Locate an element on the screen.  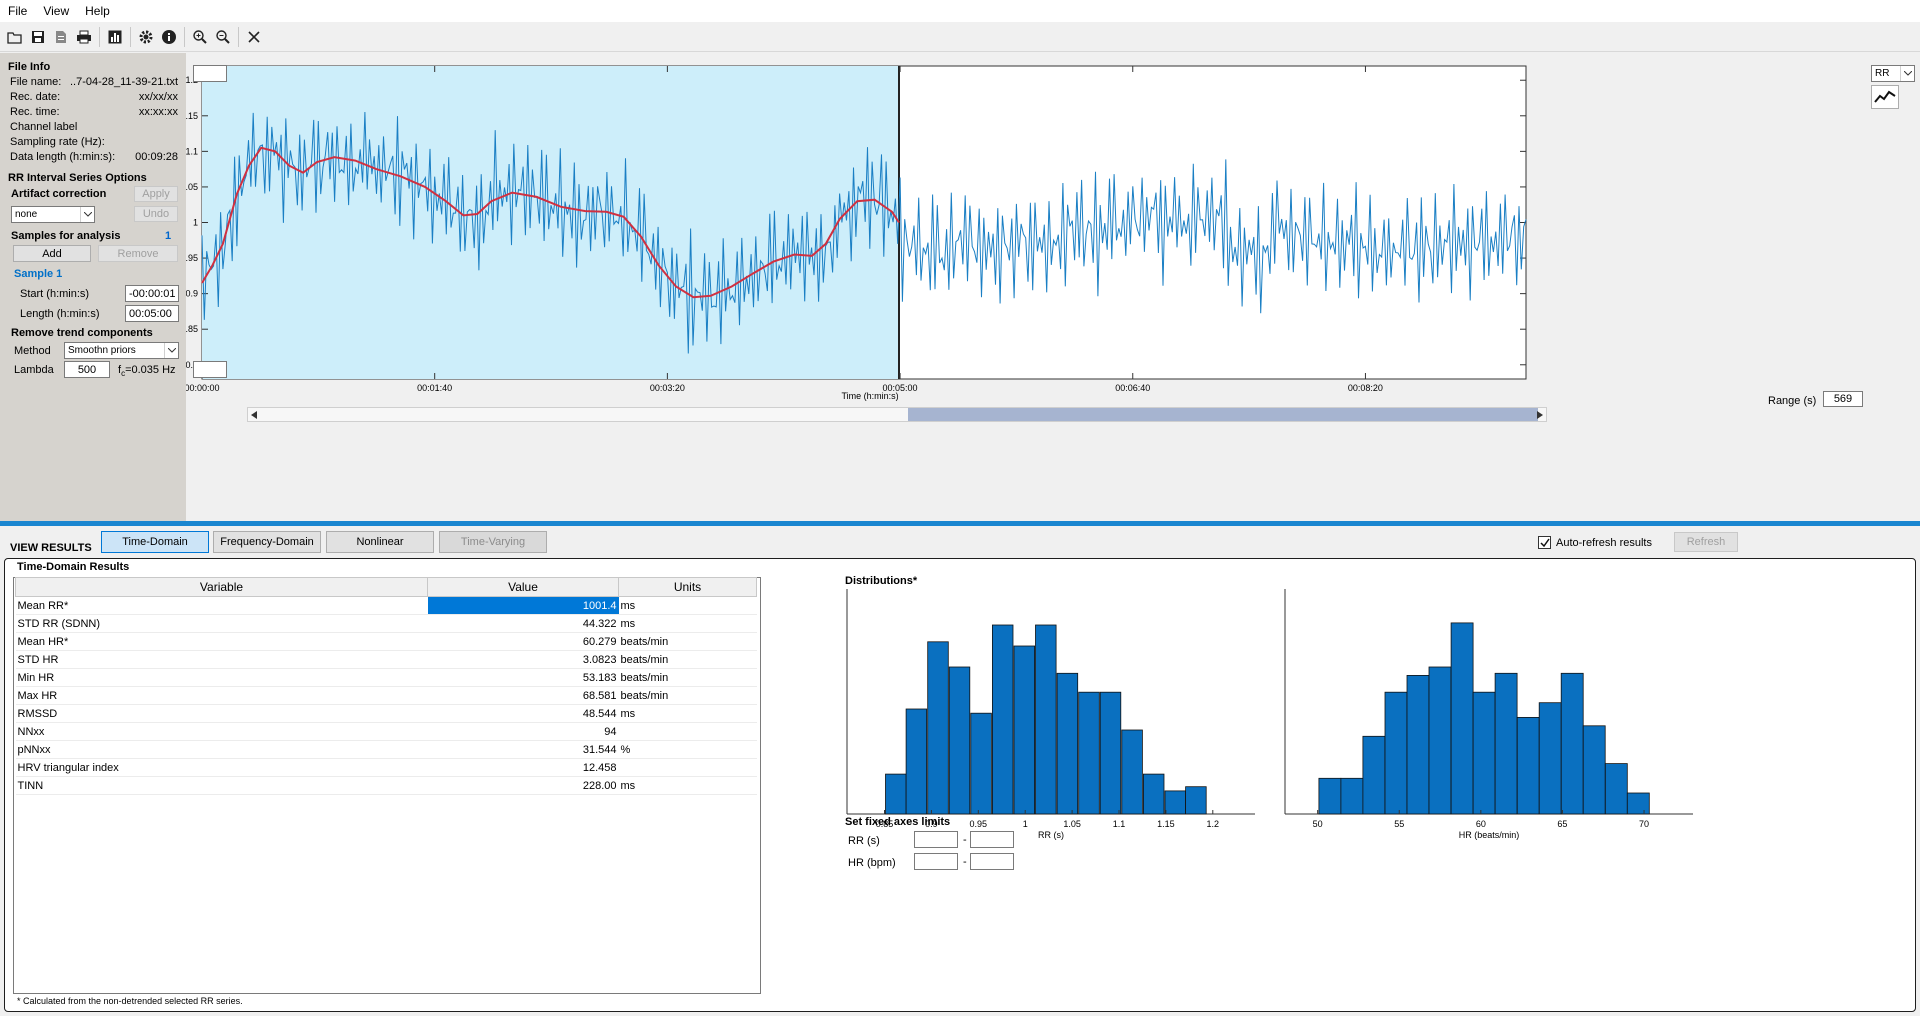
undo-button: Undo is located at coordinates (156, 214).